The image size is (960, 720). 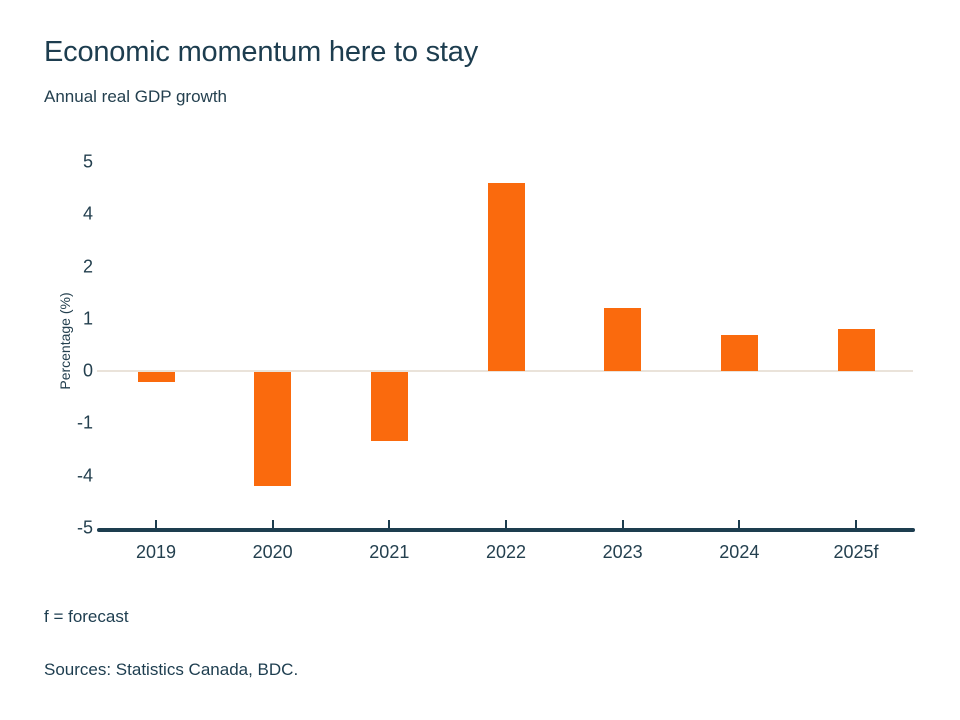 I want to click on bar-2019, so click(x=156, y=377).